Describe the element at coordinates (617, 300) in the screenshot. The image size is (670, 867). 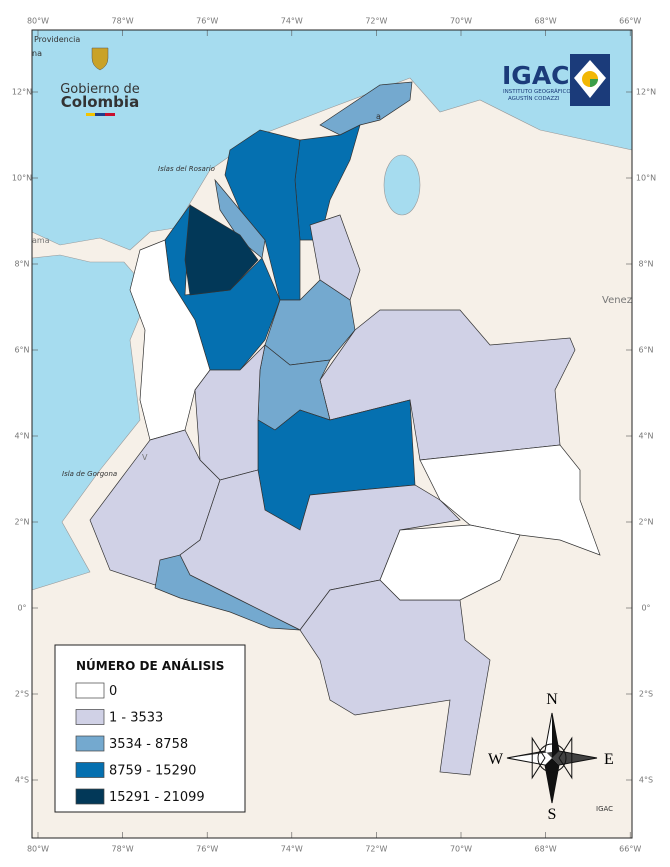
I see `place-label: Venez` at that location.